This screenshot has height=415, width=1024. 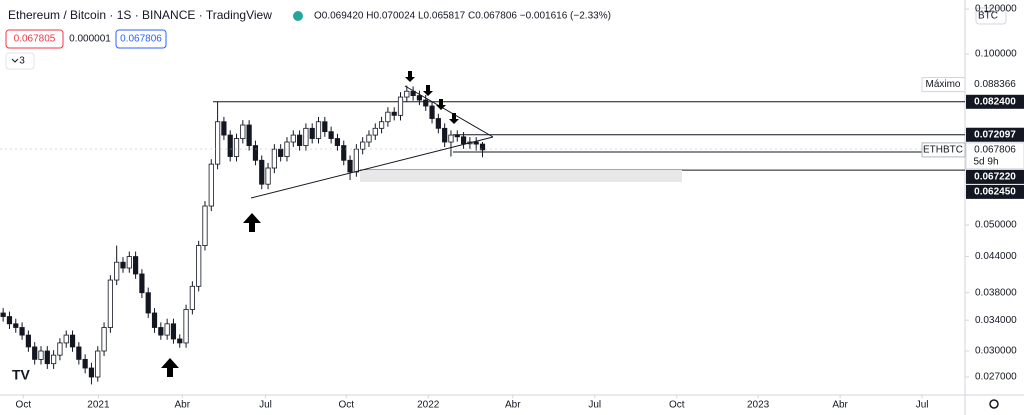 What do you see at coordinates (996, 351) in the screenshot?
I see `y-tick-label: 0.030000` at bounding box center [996, 351].